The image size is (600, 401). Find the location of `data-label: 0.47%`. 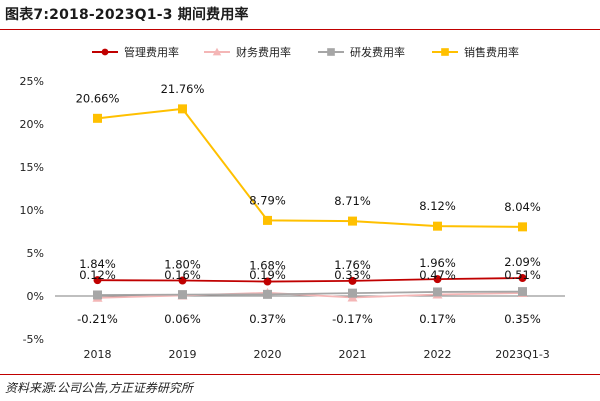

data-label: 0.47% is located at coordinates (437, 275).